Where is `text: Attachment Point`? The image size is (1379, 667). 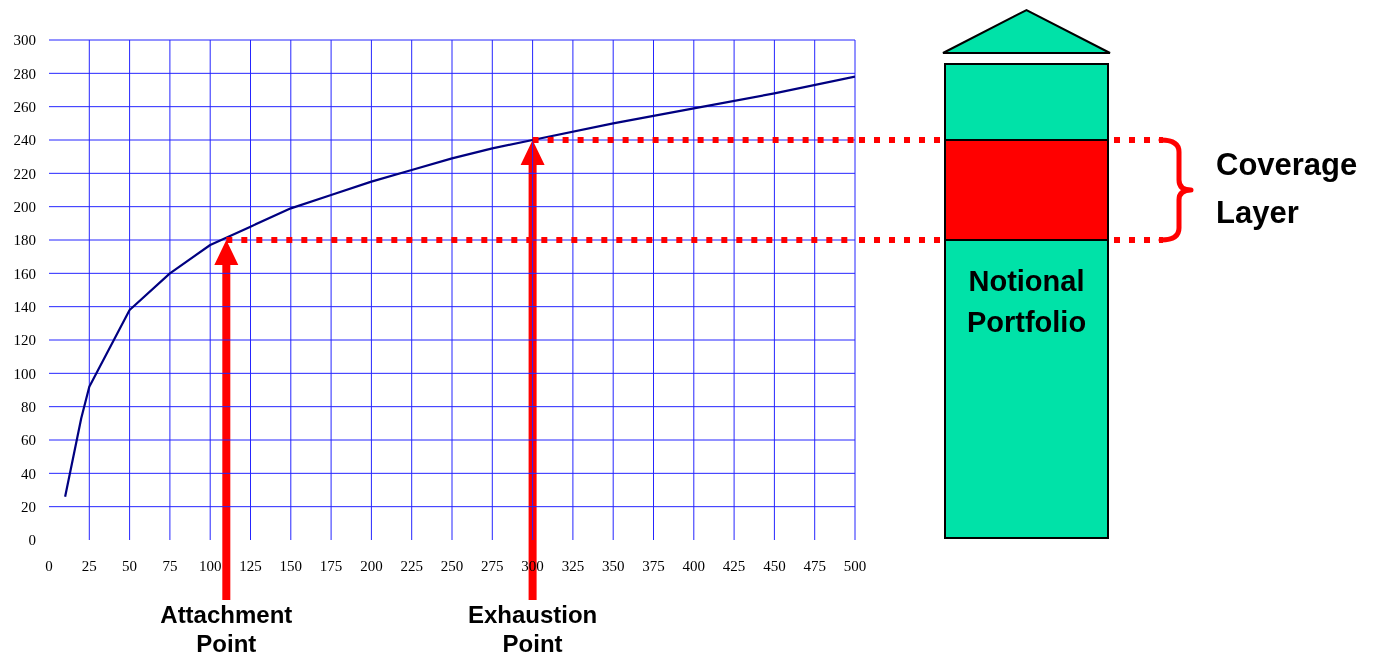 text: Attachment Point is located at coordinates (226, 629).